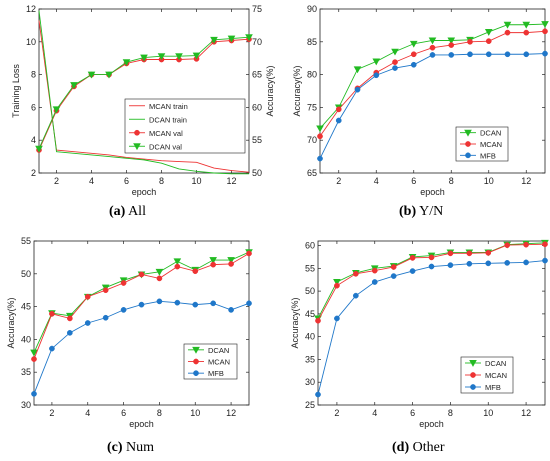 The image size is (550, 461). Describe the element at coordinates (312, 9) in the screenshot. I see `y-tick-label: 90` at that location.